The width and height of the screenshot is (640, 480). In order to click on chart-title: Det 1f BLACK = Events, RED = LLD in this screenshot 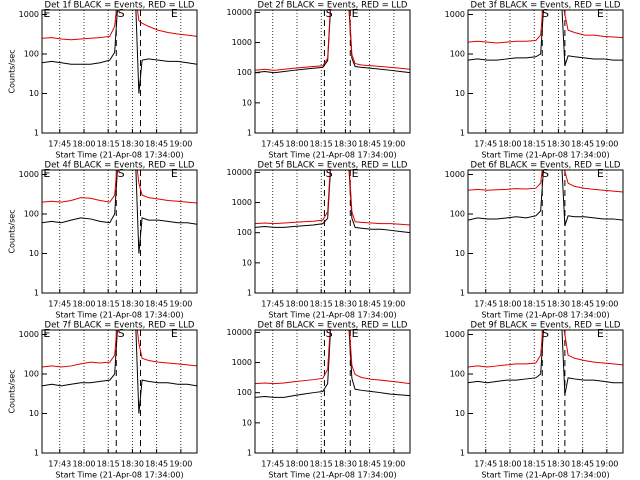, I will do `click(120, 6)`.